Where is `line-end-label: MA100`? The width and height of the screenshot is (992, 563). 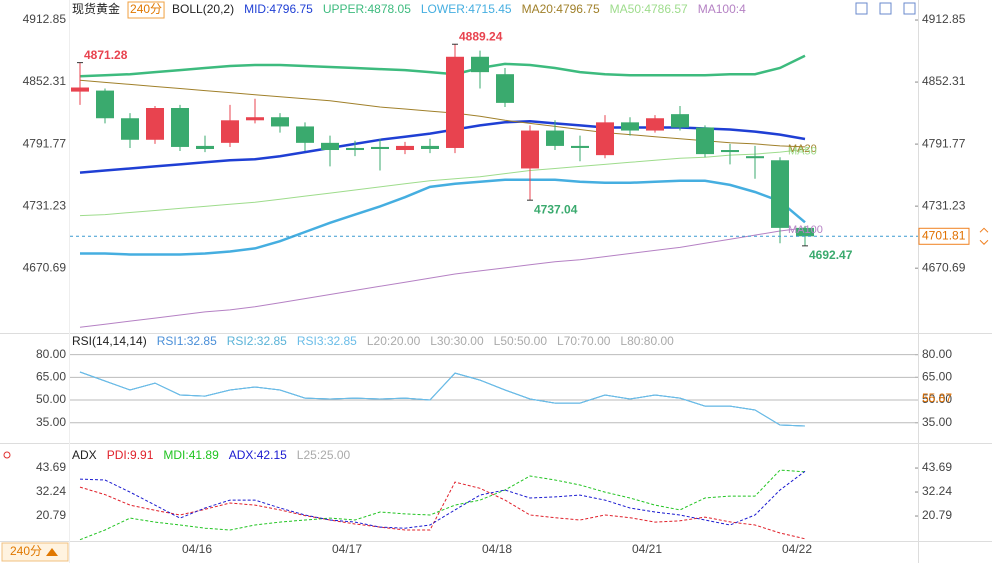 line-end-label: MA100 is located at coordinates (805, 230).